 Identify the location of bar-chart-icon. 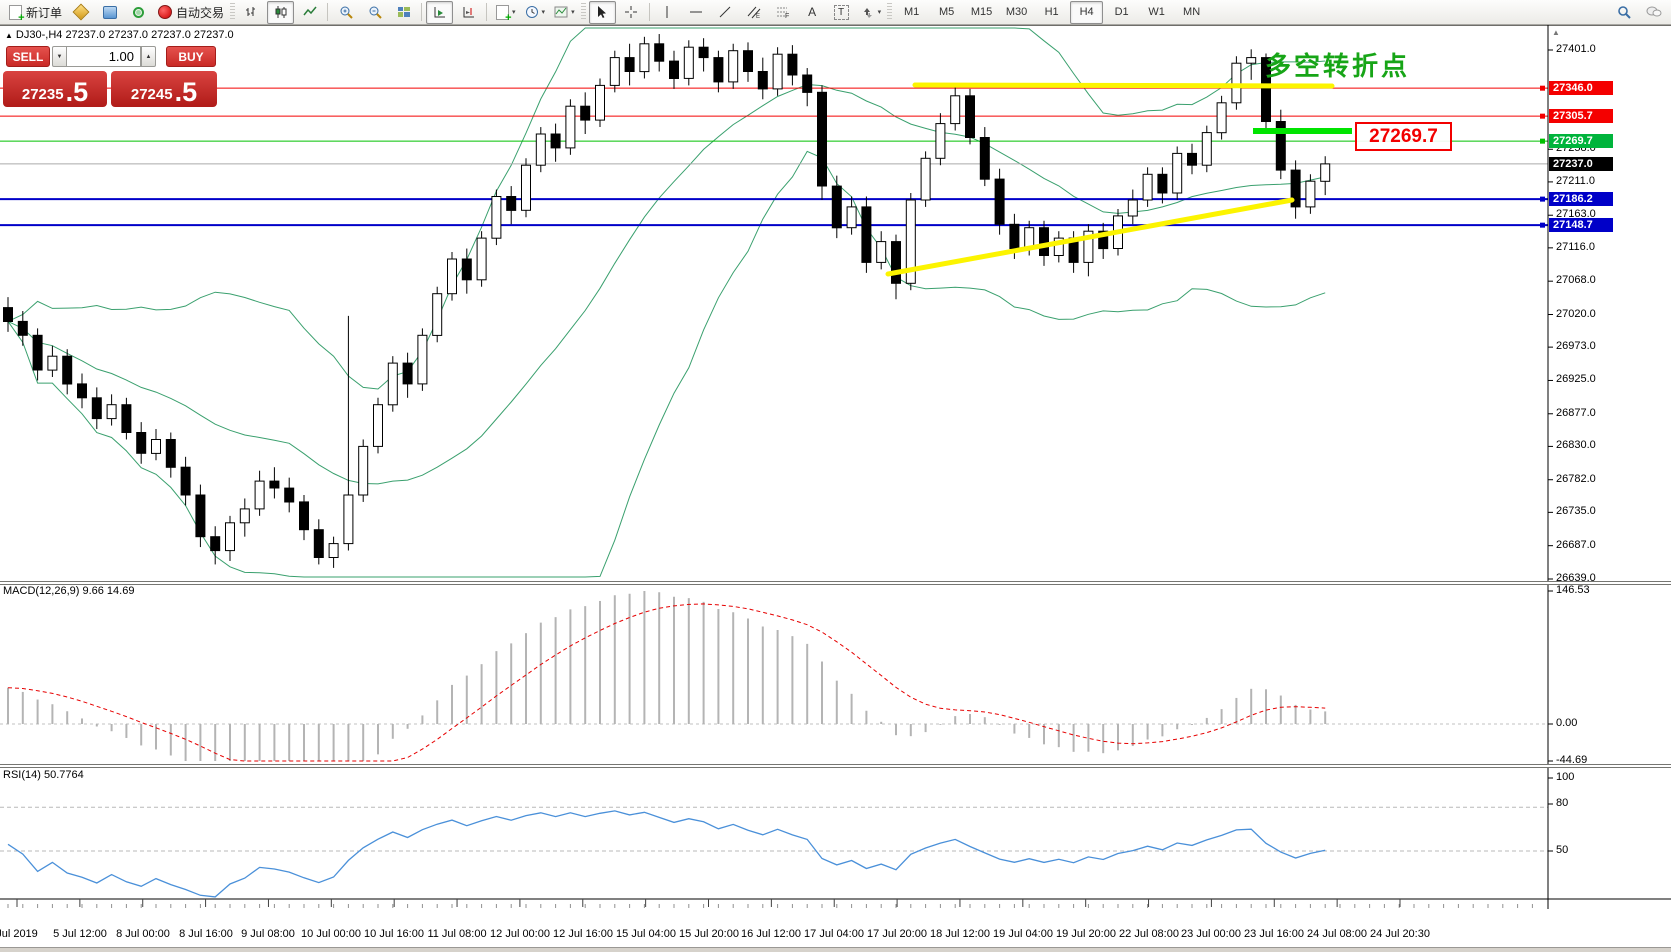
(252, 12).